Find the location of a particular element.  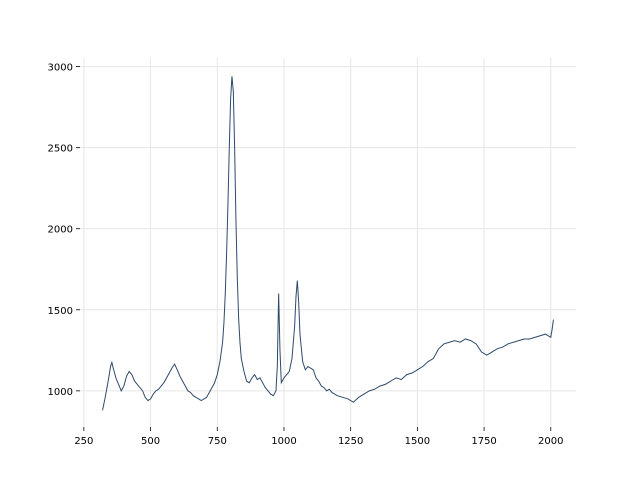

x-tick-label: 1750 is located at coordinates (483, 441).